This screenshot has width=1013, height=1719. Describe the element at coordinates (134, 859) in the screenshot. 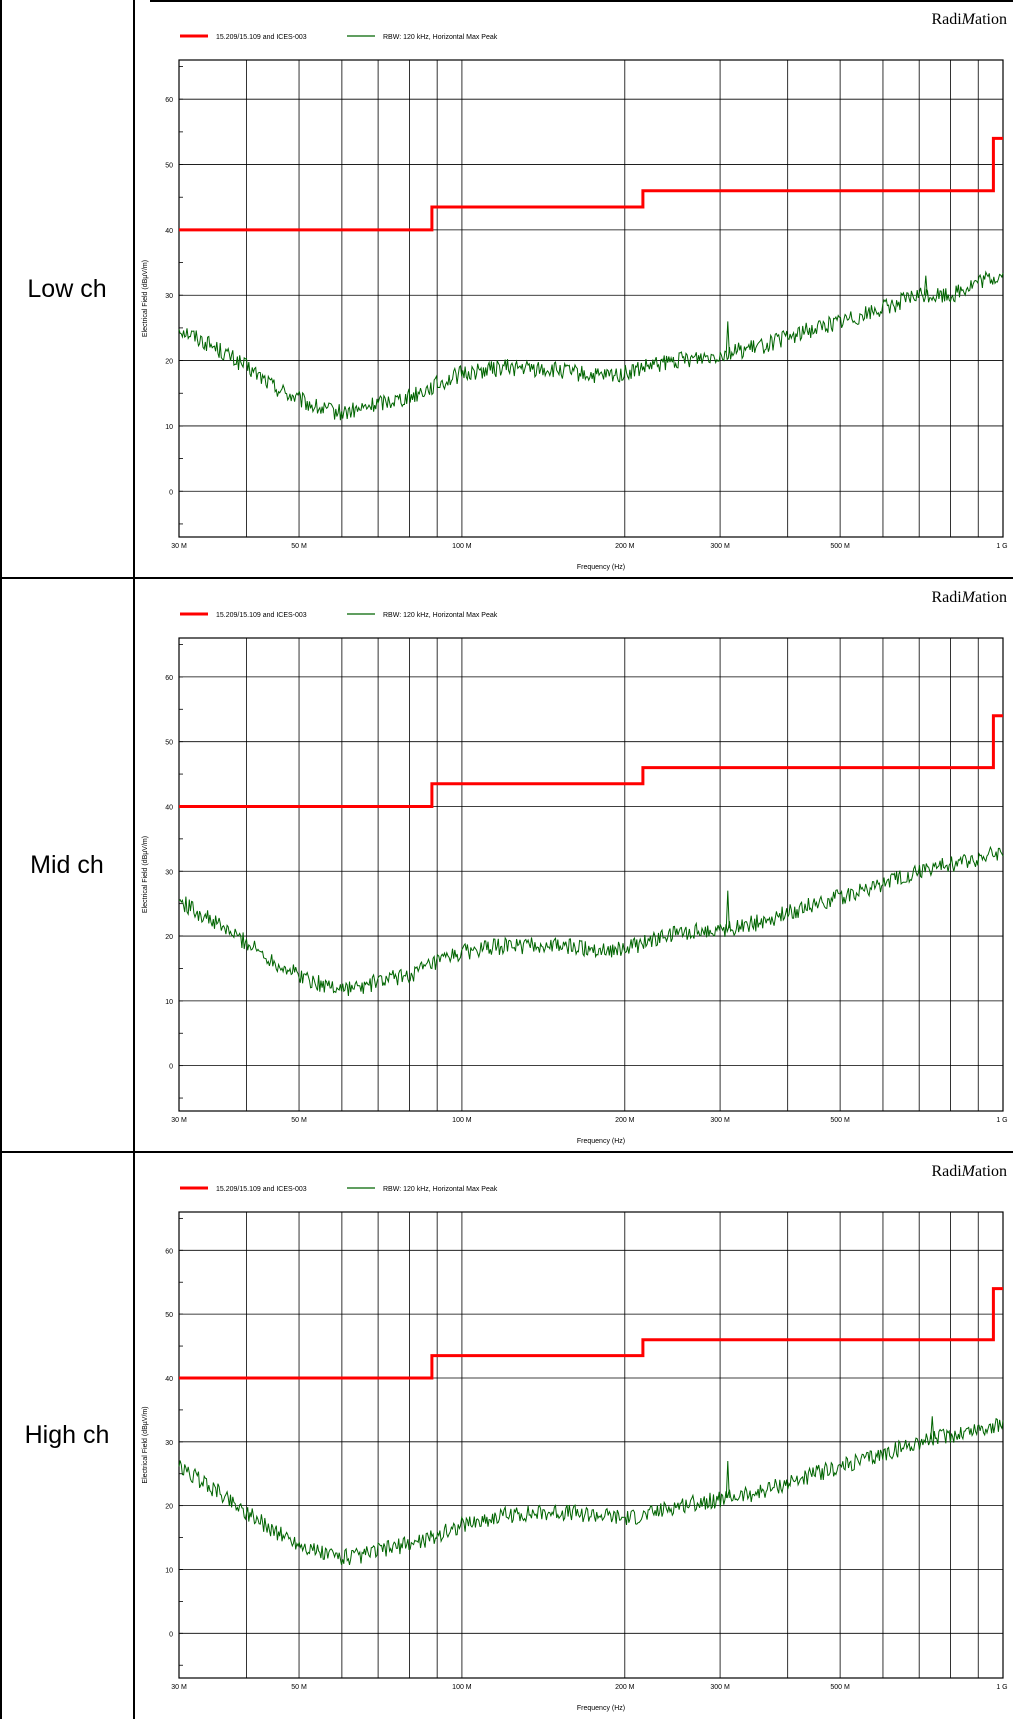

I see `table-divider-column` at that location.